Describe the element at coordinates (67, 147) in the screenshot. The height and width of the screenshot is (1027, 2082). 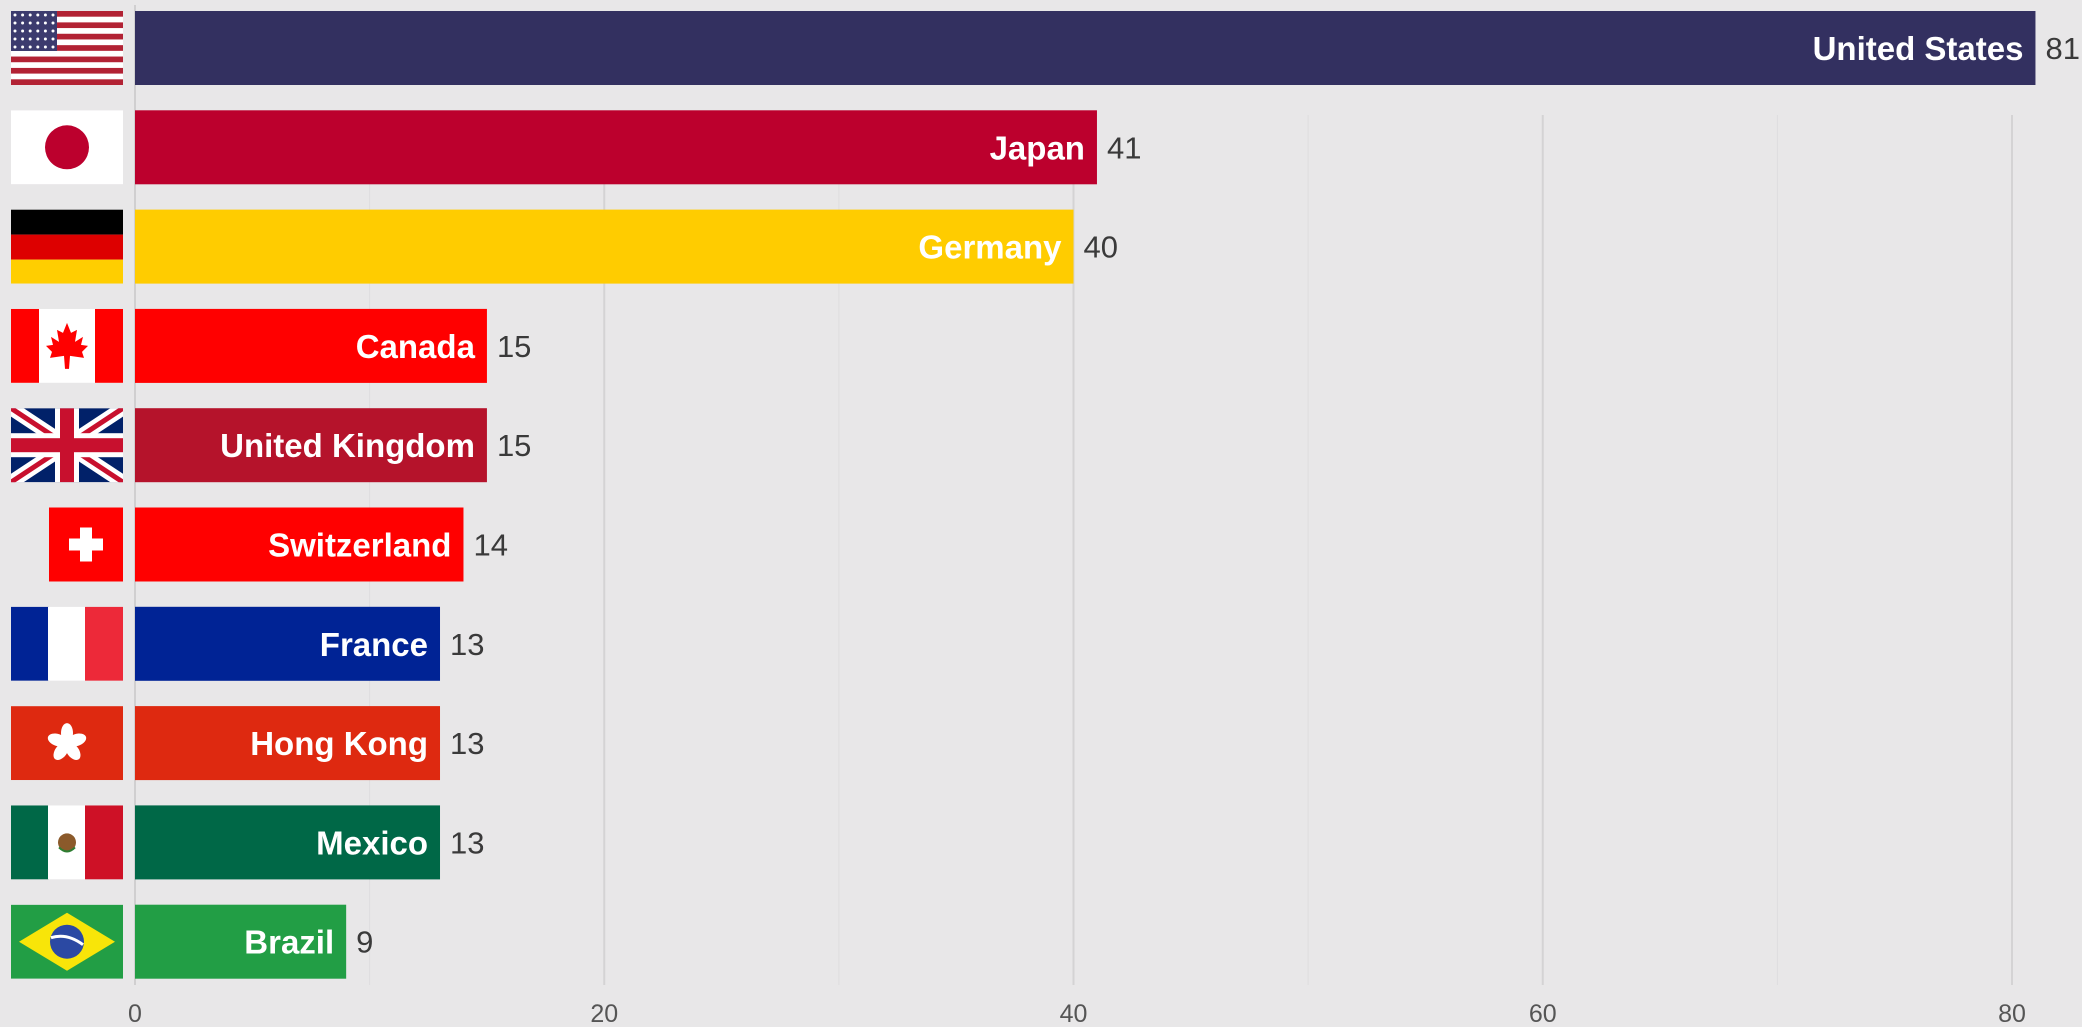
I see `japan-flag-icon` at that location.